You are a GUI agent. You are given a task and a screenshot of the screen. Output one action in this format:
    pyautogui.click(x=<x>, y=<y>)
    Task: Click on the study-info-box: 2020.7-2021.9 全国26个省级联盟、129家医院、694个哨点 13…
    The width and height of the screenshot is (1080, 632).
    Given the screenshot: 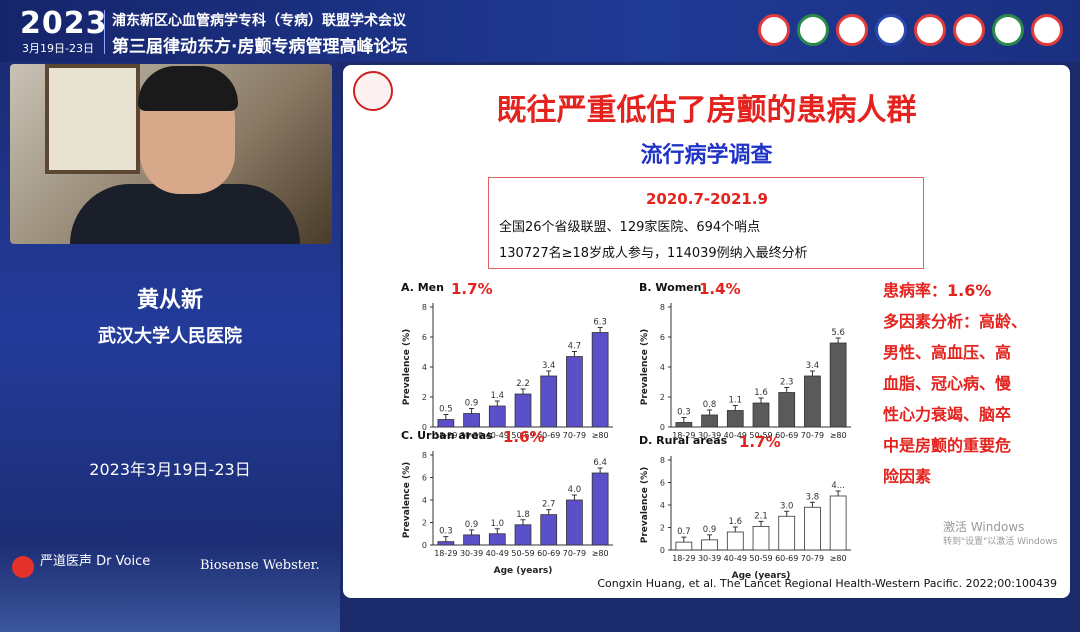 What is the action you would take?
    pyautogui.click(x=706, y=223)
    